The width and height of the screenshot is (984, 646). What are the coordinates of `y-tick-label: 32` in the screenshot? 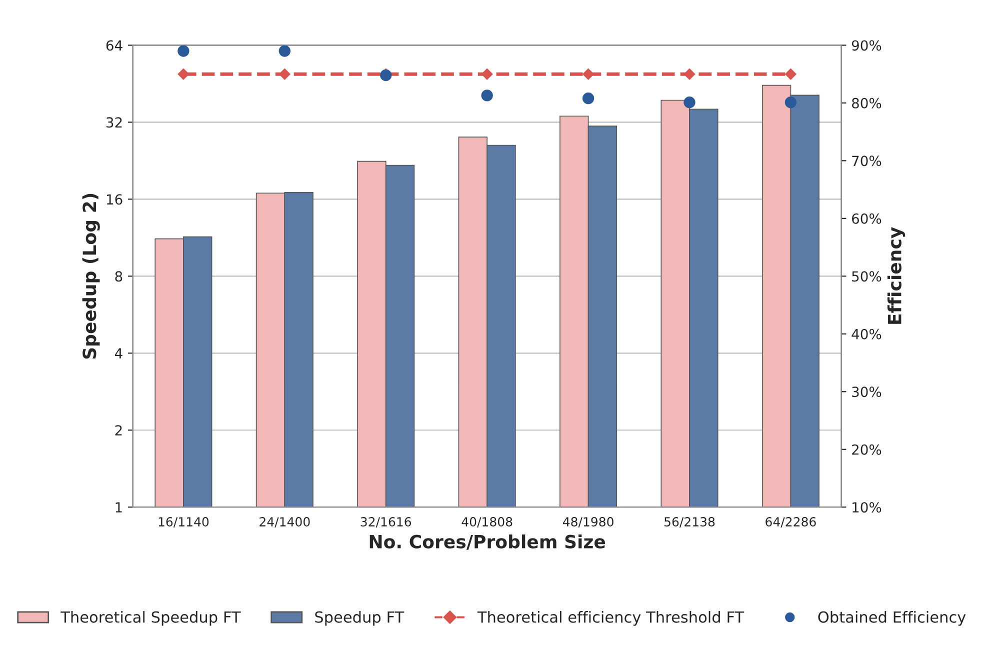 It's located at (114, 122).